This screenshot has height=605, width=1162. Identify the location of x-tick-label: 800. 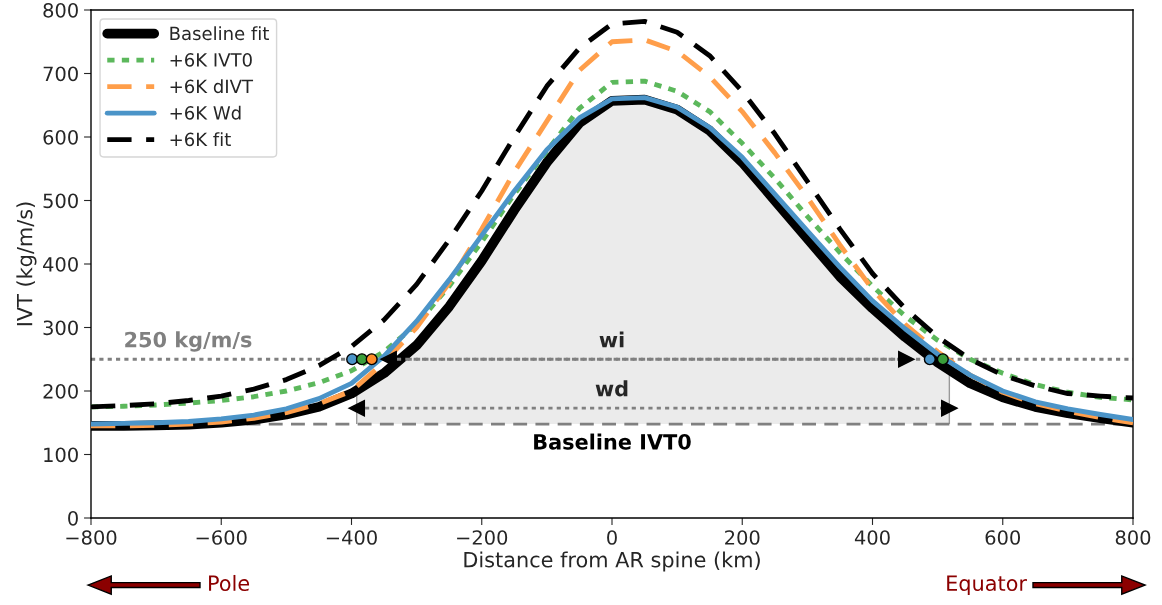
(1133, 537).